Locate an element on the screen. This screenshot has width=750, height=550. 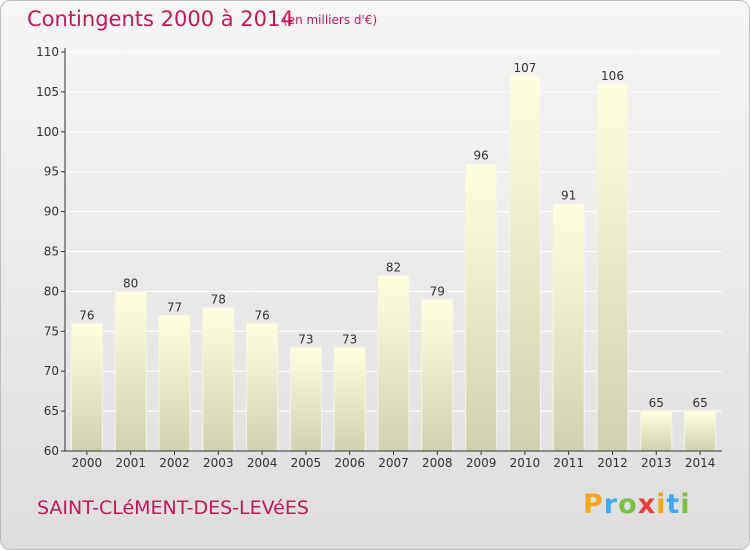
value-label: 107 is located at coordinates (524, 68).